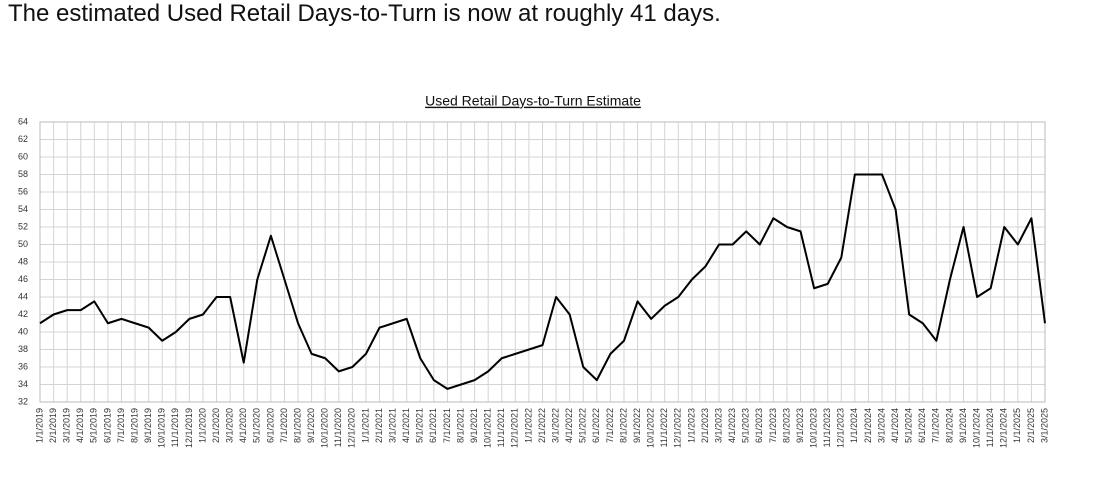 Image resolution: width=1094 pixels, height=480 pixels. I want to click on y-tick-label: 60, so click(23, 156).